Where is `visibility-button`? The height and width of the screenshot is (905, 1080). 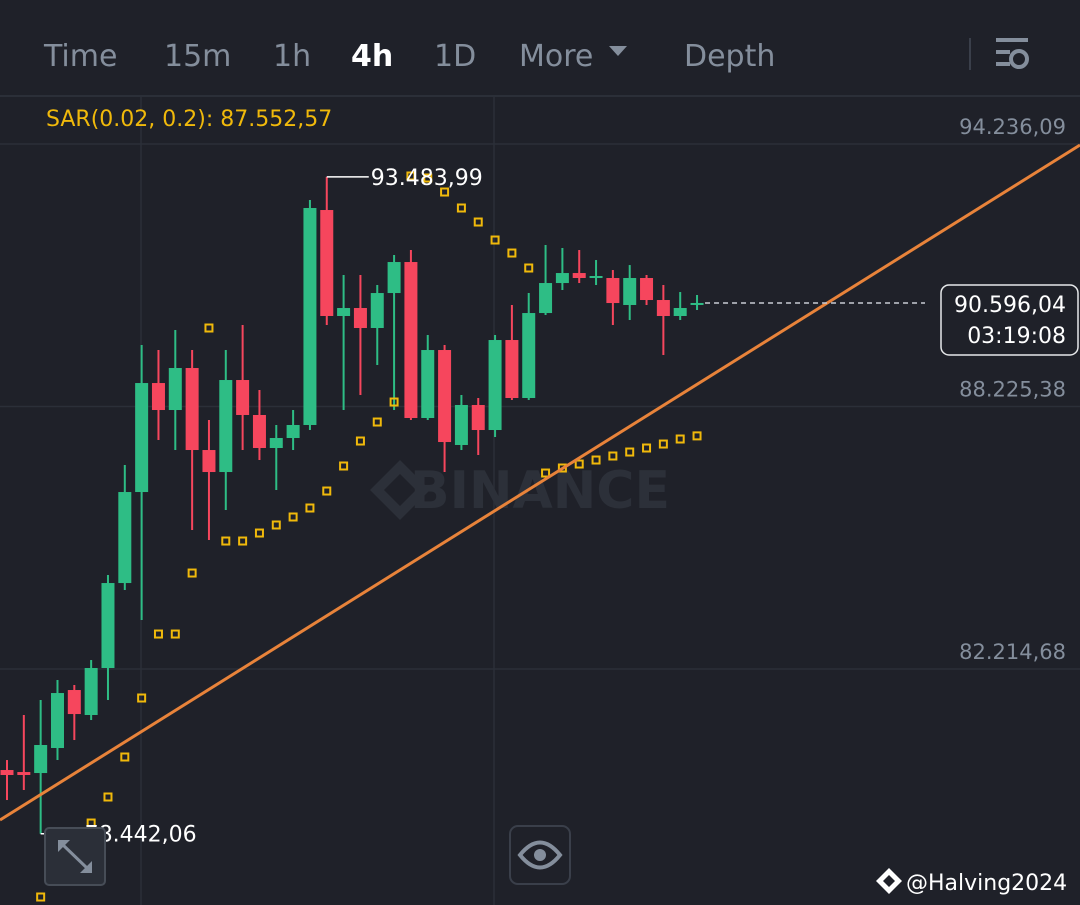
visibility-button is located at coordinates (540, 855).